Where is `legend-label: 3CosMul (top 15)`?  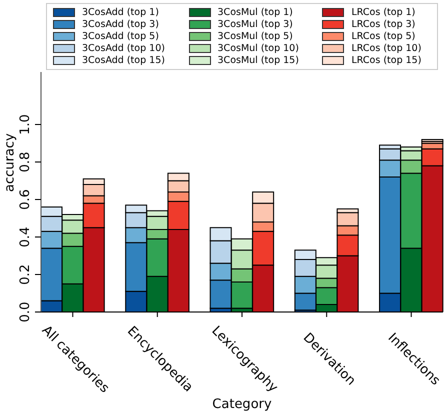
legend-label: 3CosMul (top 15) is located at coordinates (258, 60).